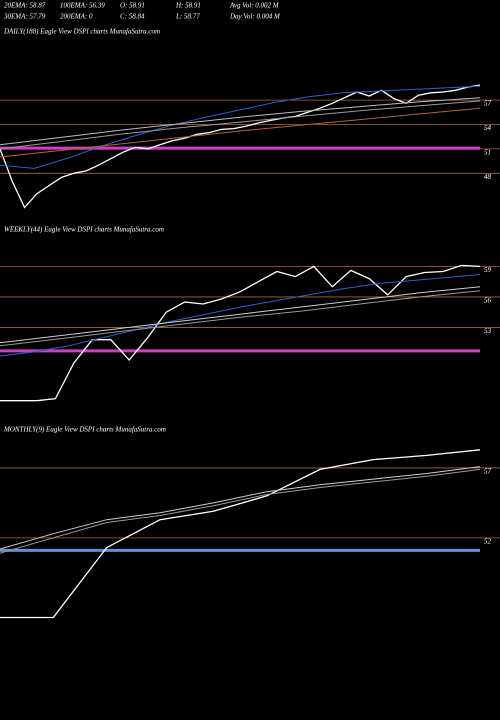  Describe the element at coordinates (82, 6) in the screenshot. I see `header-stat: 100EMA: 56.39` at that location.